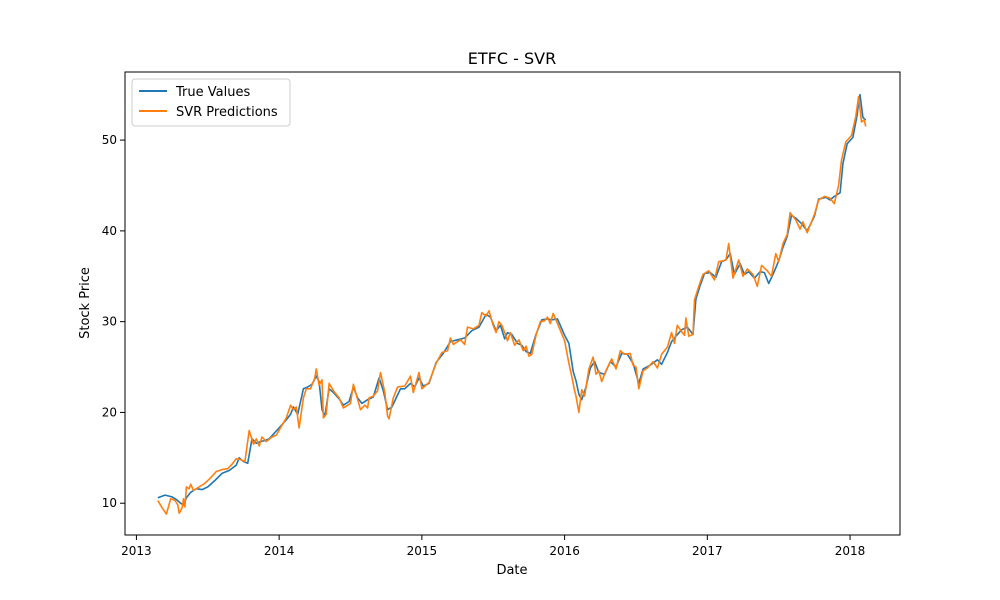 This screenshot has width=1000, height=600. Describe the element at coordinates (109, 412) in the screenshot. I see `y-tick-label: 20` at that location.